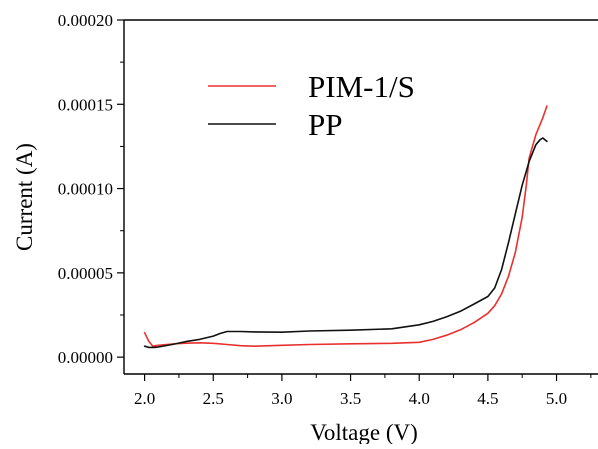 The image size is (598, 449). Describe the element at coordinates (364, 432) in the screenshot. I see `x-axis-title: Voltage (V)` at that location.